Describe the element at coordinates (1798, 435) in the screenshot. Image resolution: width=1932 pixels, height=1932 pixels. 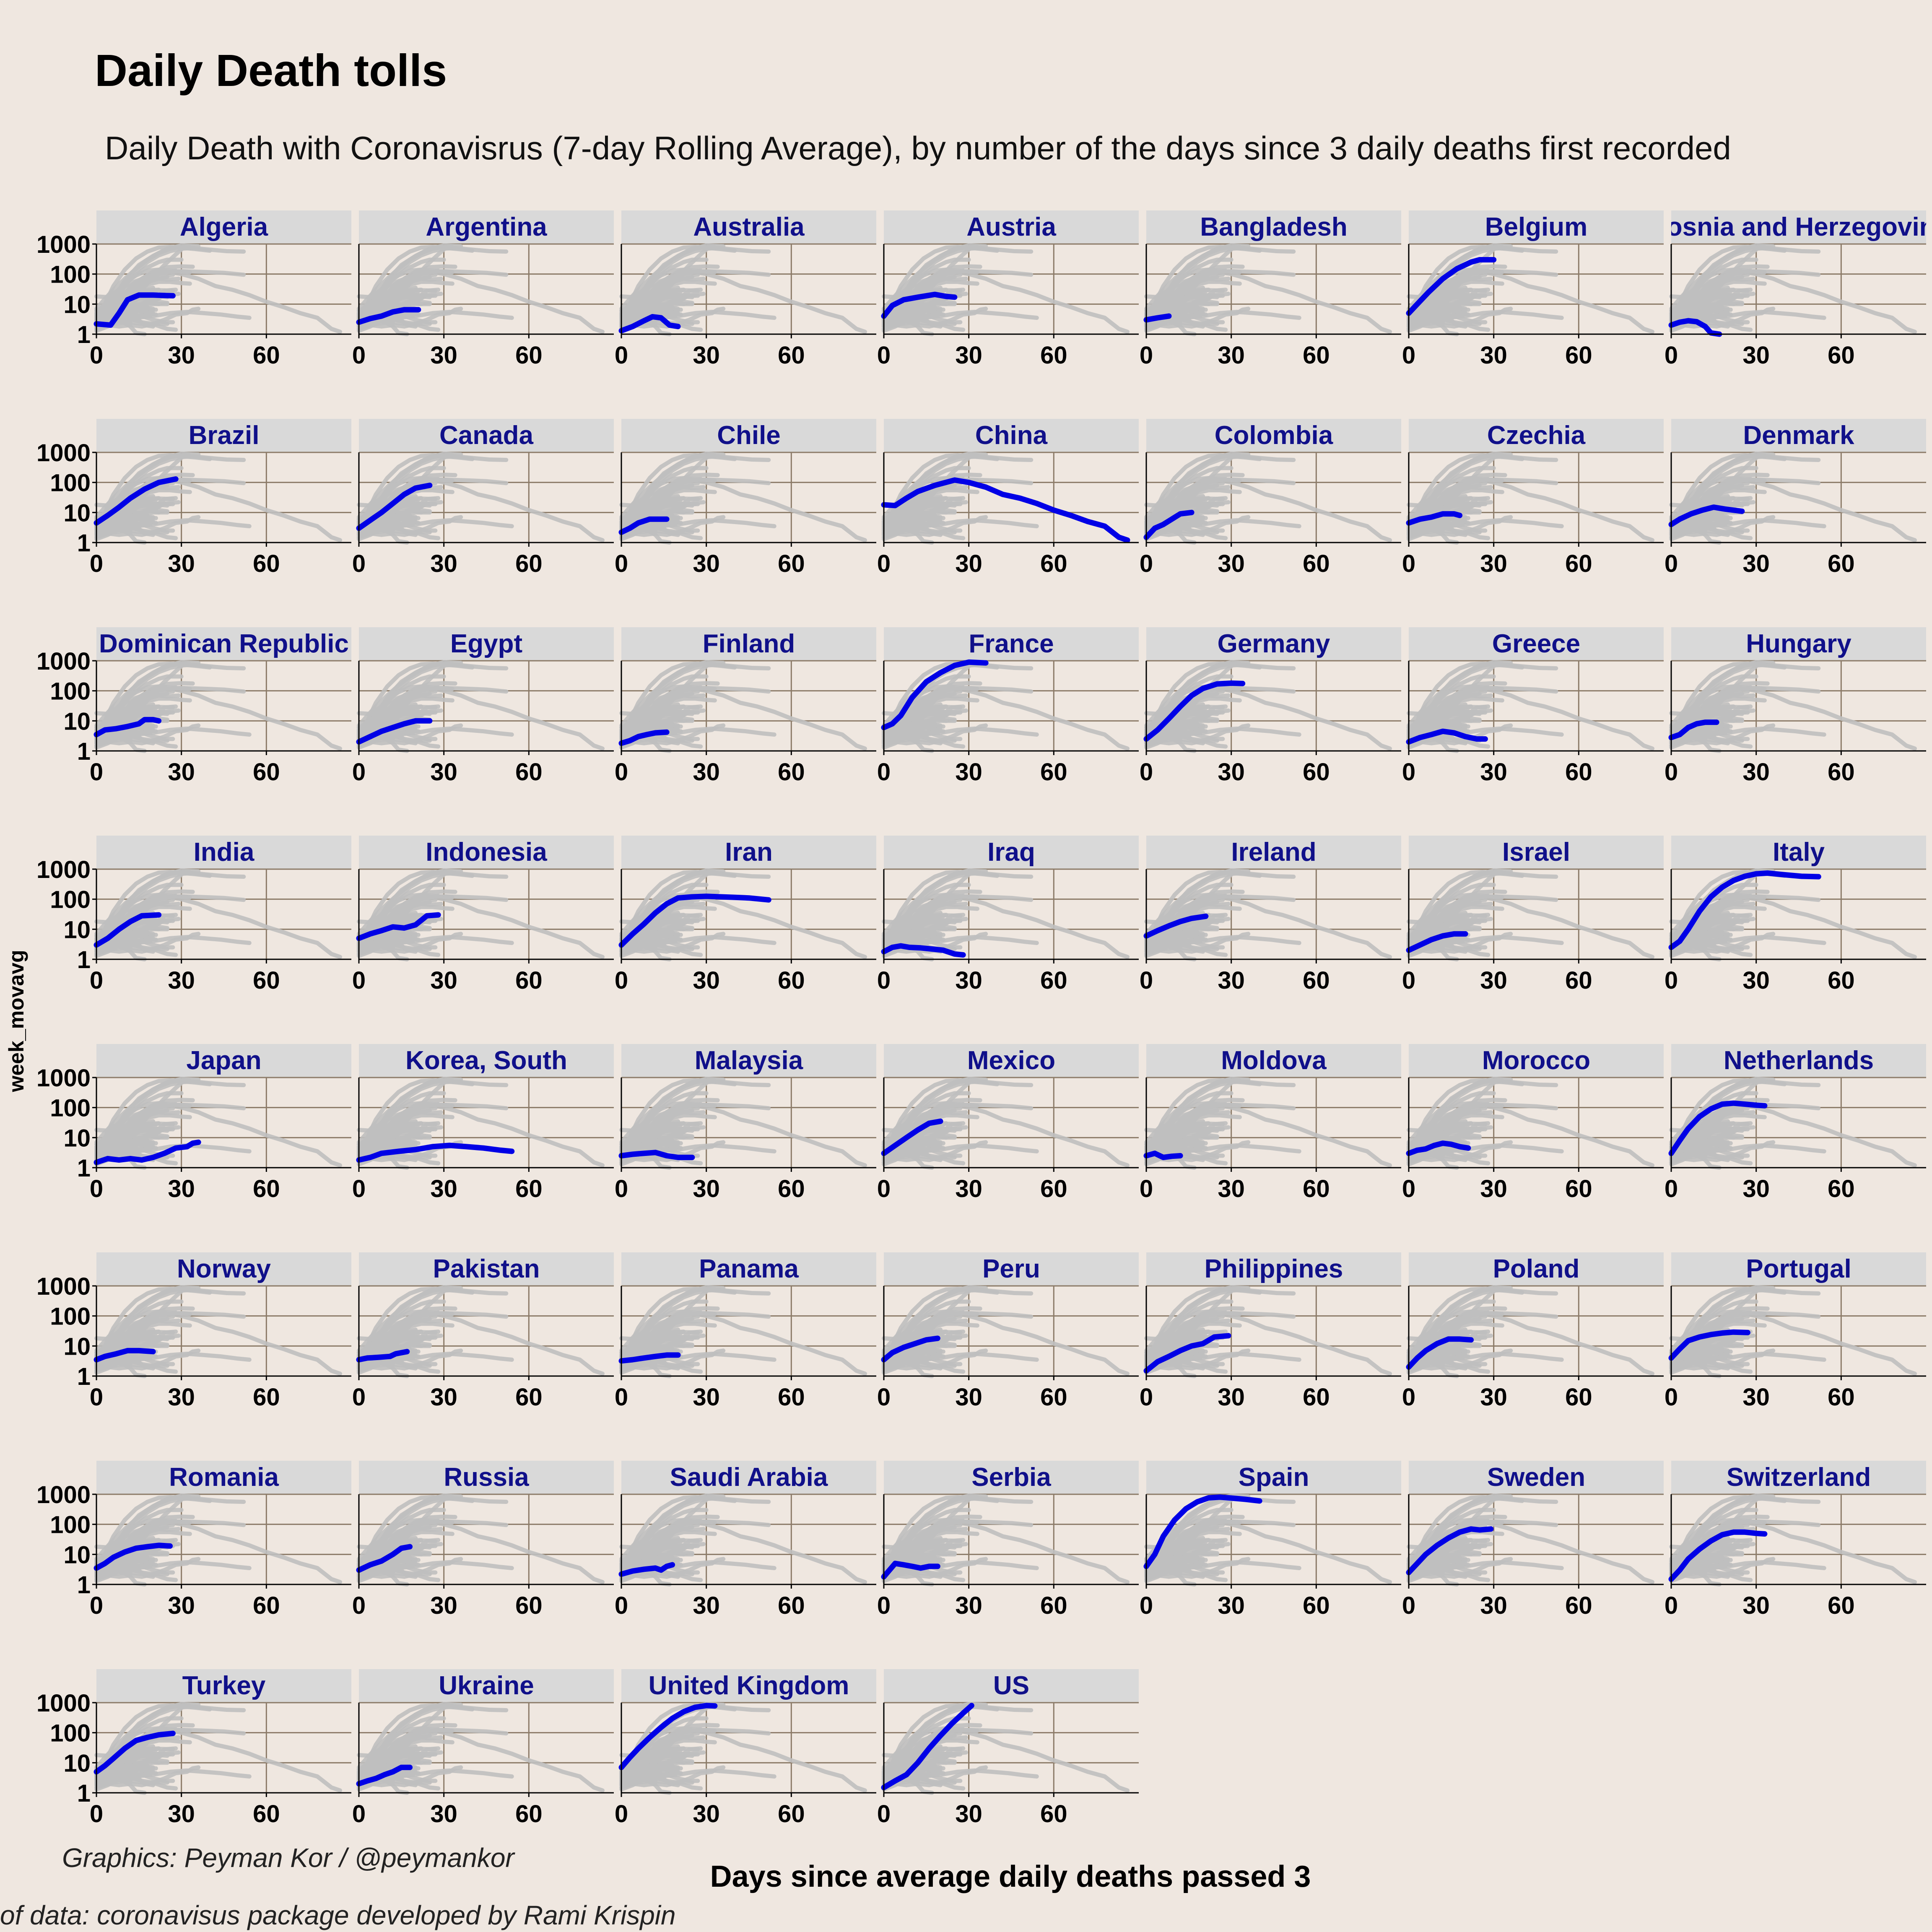
I see `facet-label: Denmark` at that location.